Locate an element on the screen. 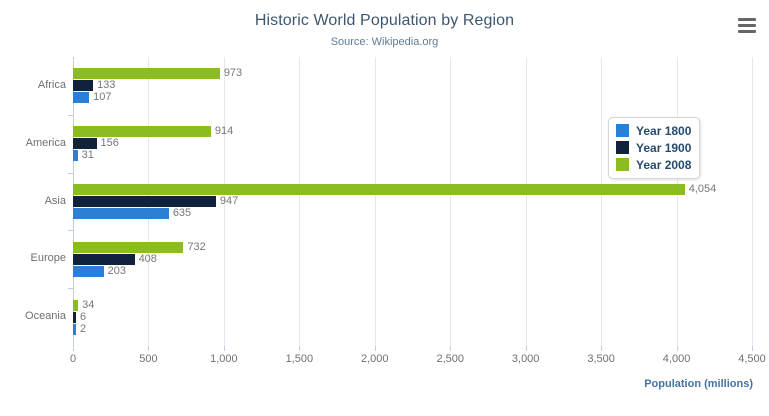 This screenshot has width=769, height=416. legend-item-year-1800: Year 1800 is located at coordinates (653, 130).